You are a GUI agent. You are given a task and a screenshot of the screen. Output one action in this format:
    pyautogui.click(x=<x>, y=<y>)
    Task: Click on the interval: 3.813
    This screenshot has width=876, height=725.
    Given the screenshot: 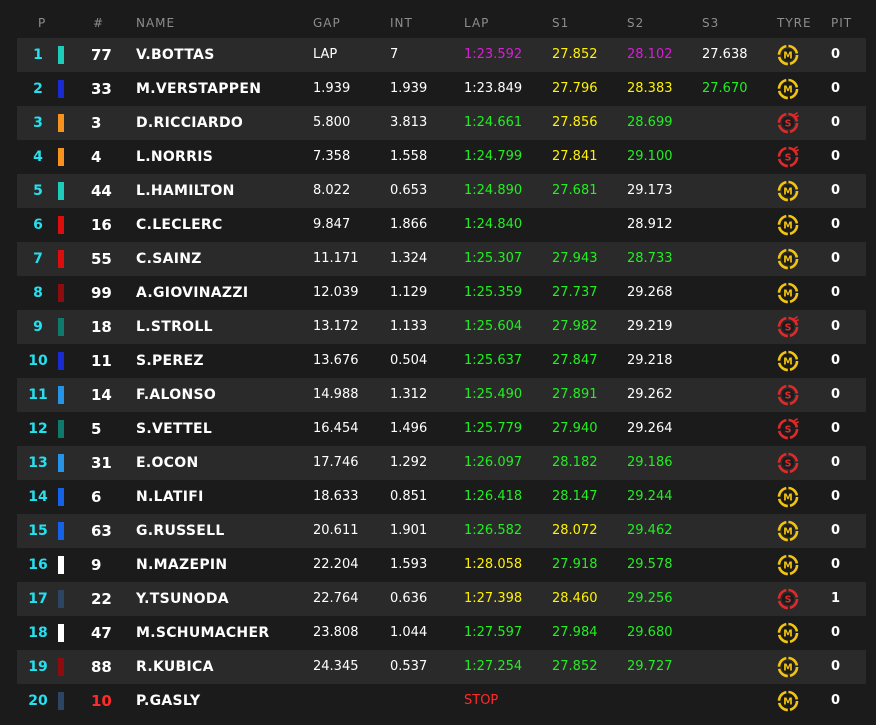 What is the action you would take?
    pyautogui.click(x=409, y=122)
    